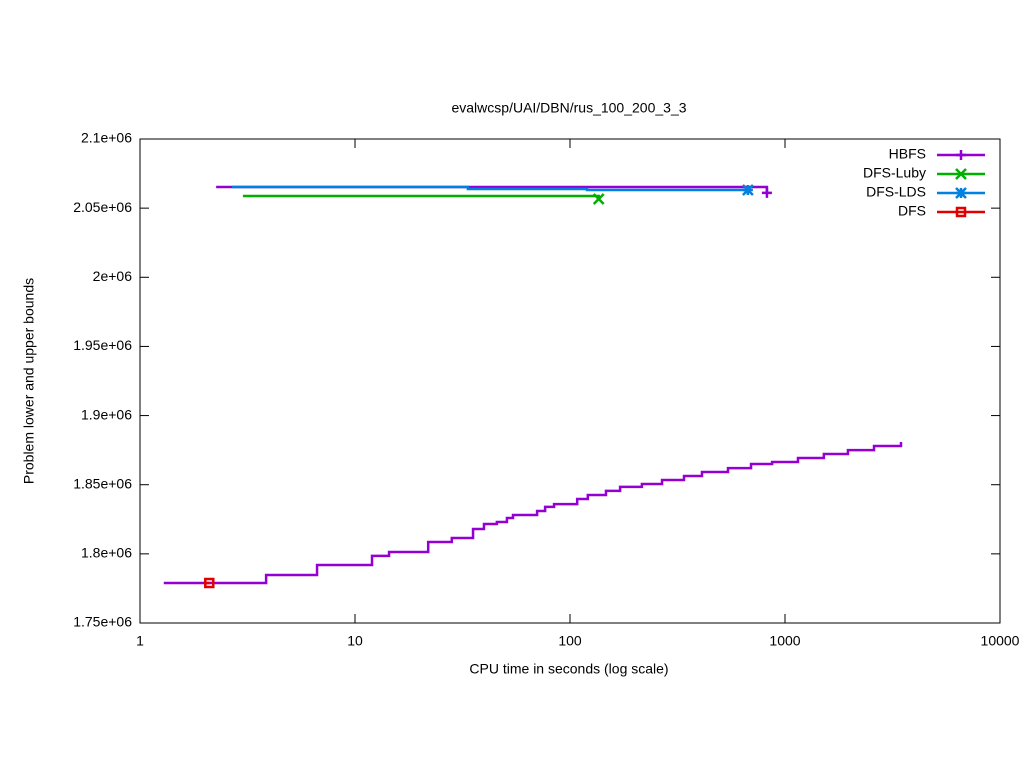 This screenshot has height=768, width=1024. I want to click on y-tick-label: 1.95e+06, so click(102, 345).